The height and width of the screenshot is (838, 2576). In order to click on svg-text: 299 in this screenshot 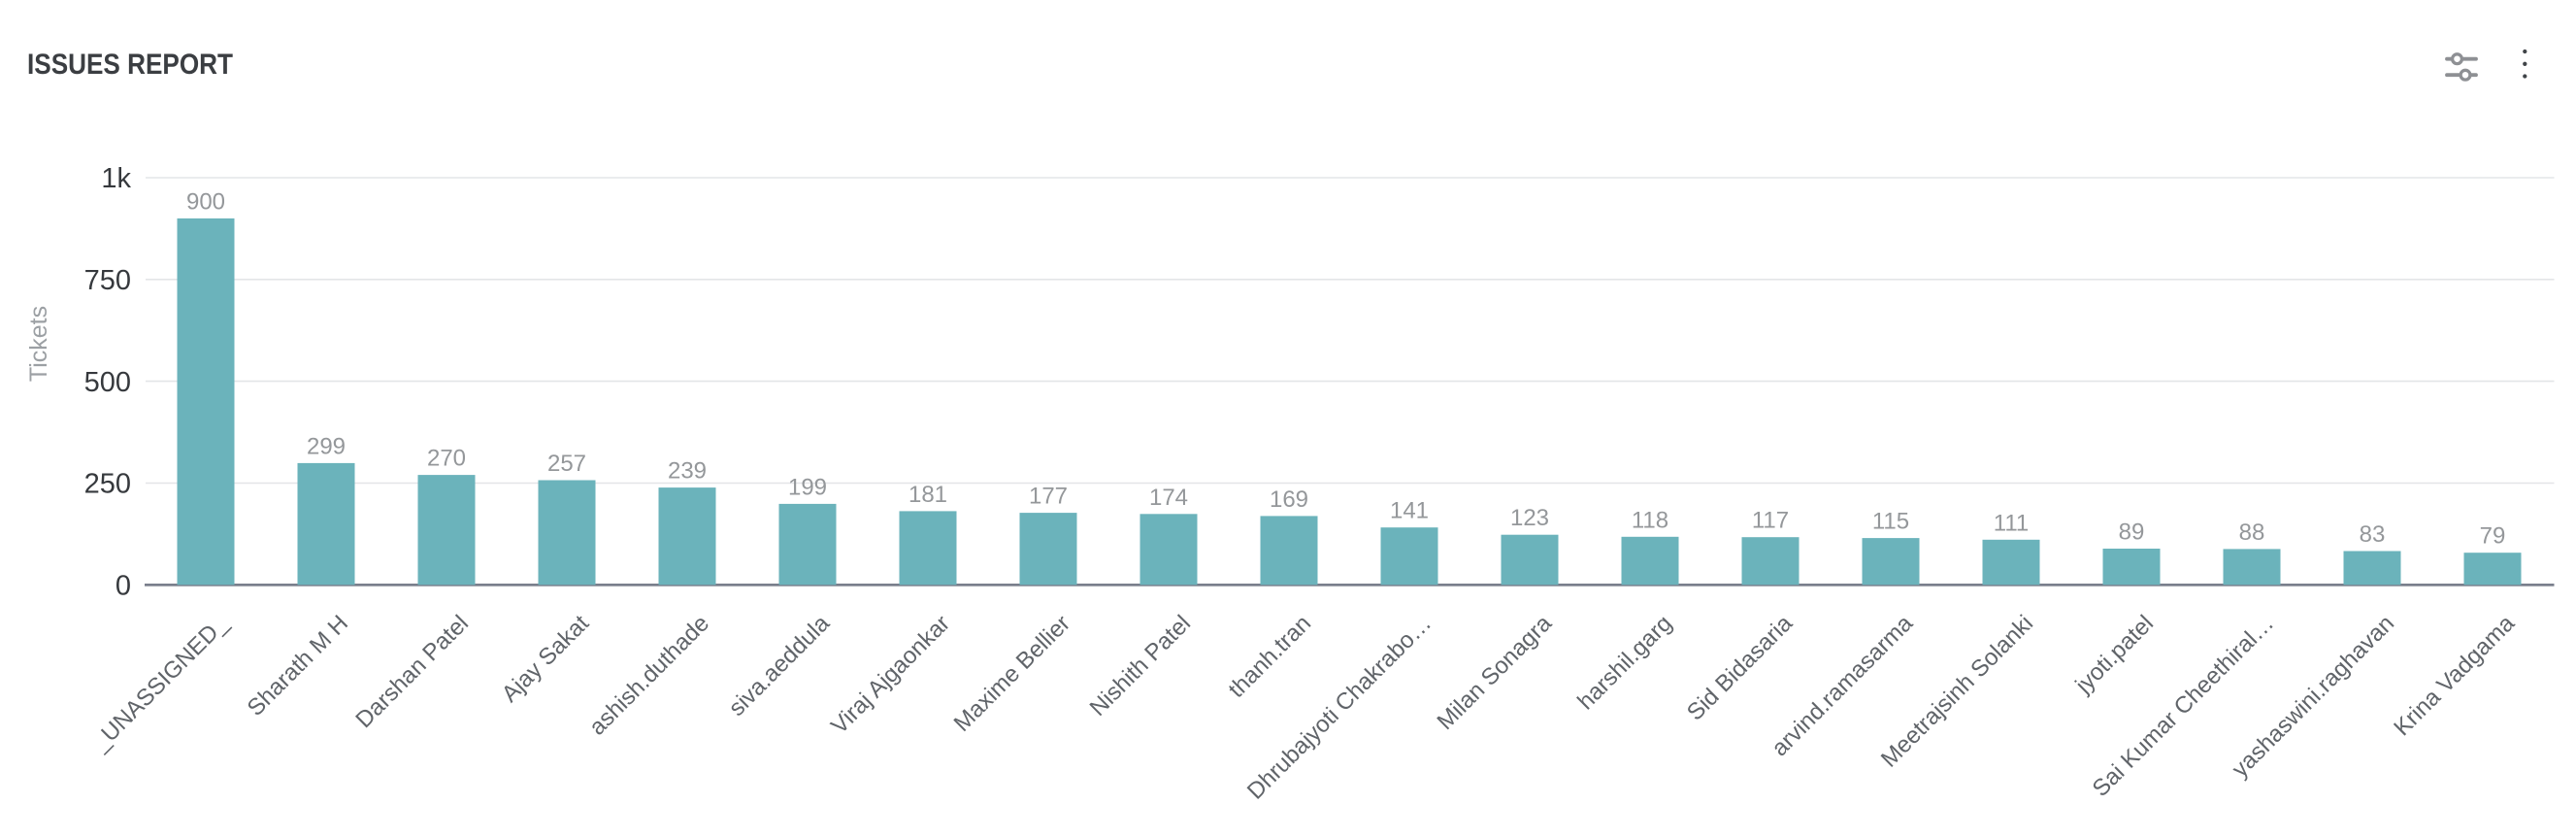, I will do `click(326, 446)`.